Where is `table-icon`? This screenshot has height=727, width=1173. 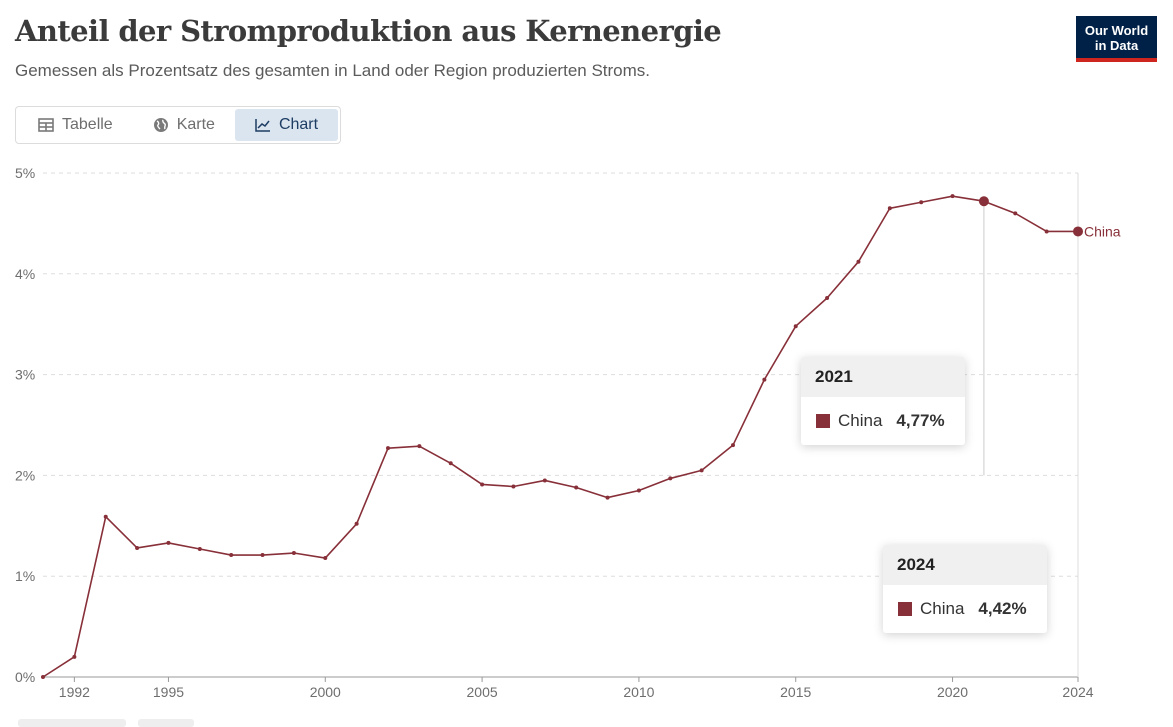
table-icon is located at coordinates (46, 125).